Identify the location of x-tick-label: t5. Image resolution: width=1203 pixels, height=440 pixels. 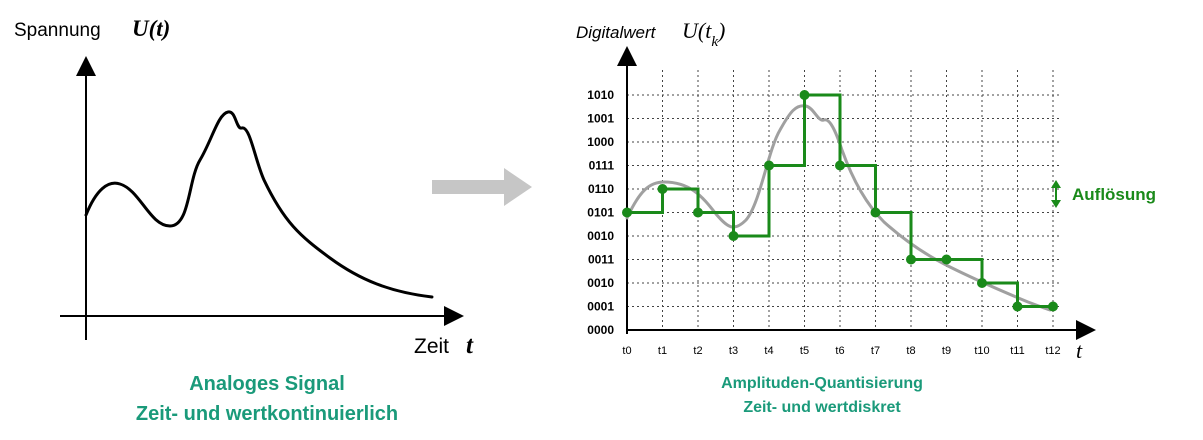
(804, 351).